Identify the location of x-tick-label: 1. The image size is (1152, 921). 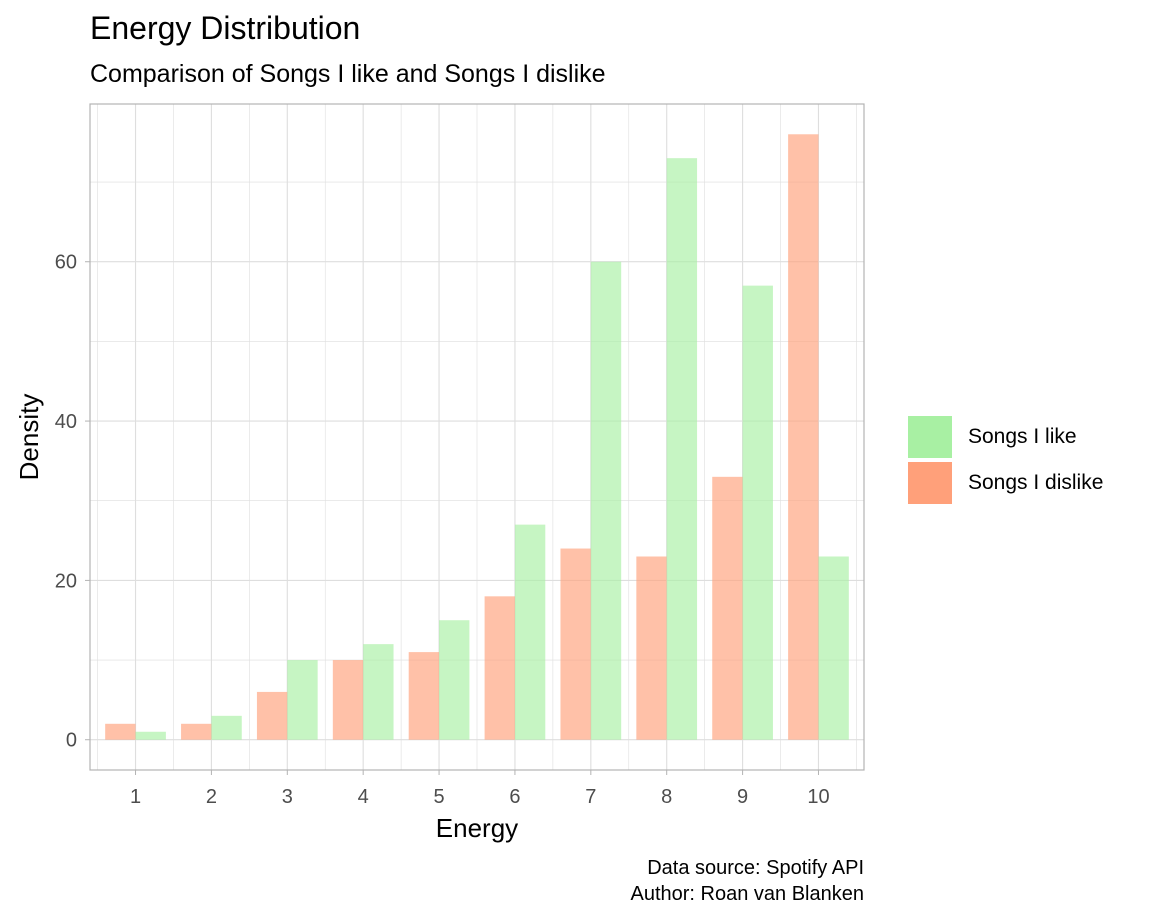
(135, 797).